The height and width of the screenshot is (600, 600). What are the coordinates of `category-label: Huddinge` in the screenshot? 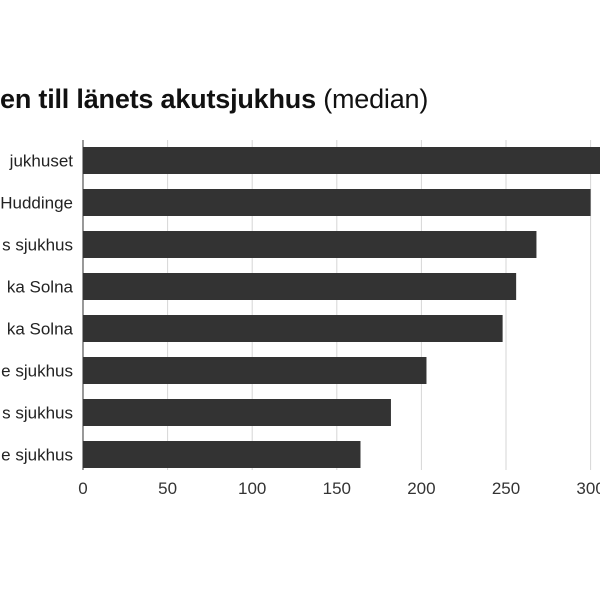 It's located at (36, 203).